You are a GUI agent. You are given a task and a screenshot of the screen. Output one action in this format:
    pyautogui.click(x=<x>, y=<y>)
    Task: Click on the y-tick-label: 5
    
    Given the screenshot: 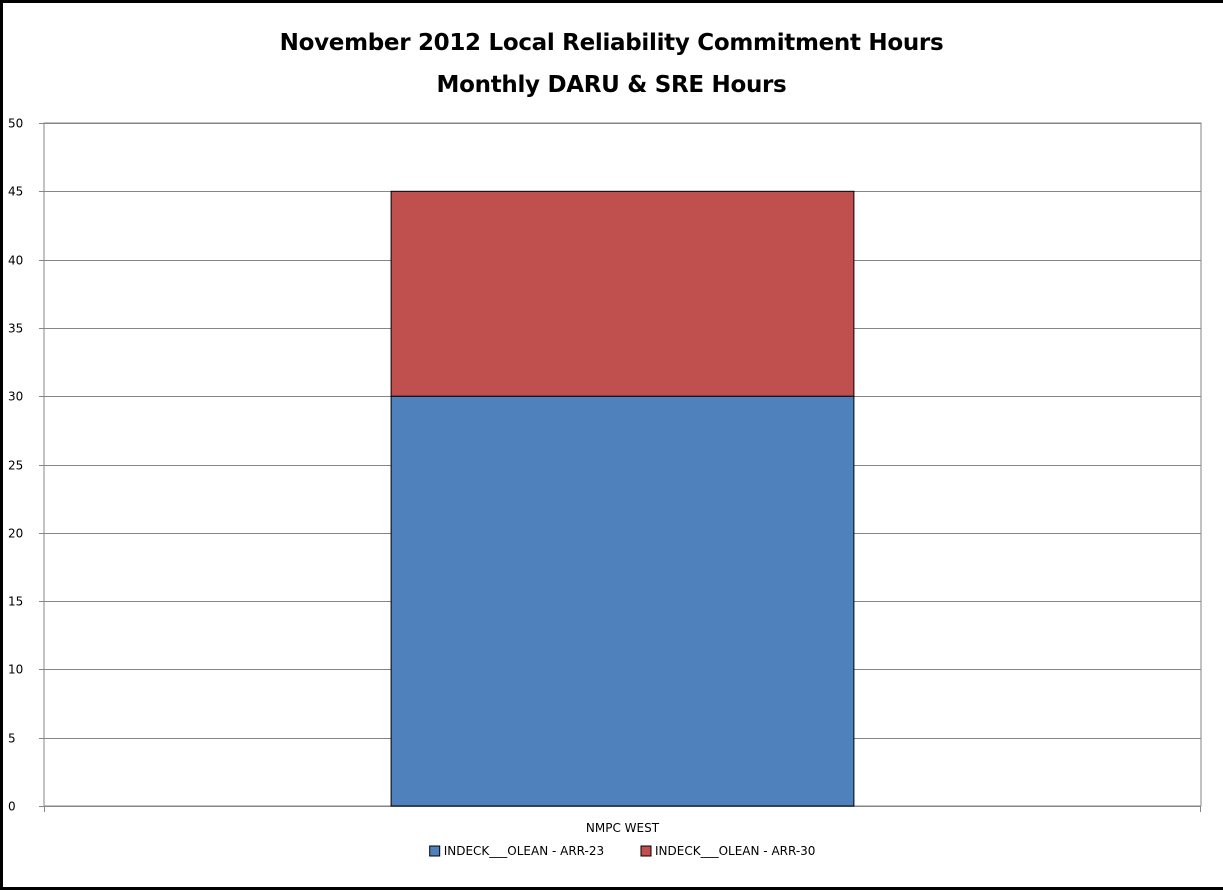 What is the action you would take?
    pyautogui.click(x=12, y=739)
    